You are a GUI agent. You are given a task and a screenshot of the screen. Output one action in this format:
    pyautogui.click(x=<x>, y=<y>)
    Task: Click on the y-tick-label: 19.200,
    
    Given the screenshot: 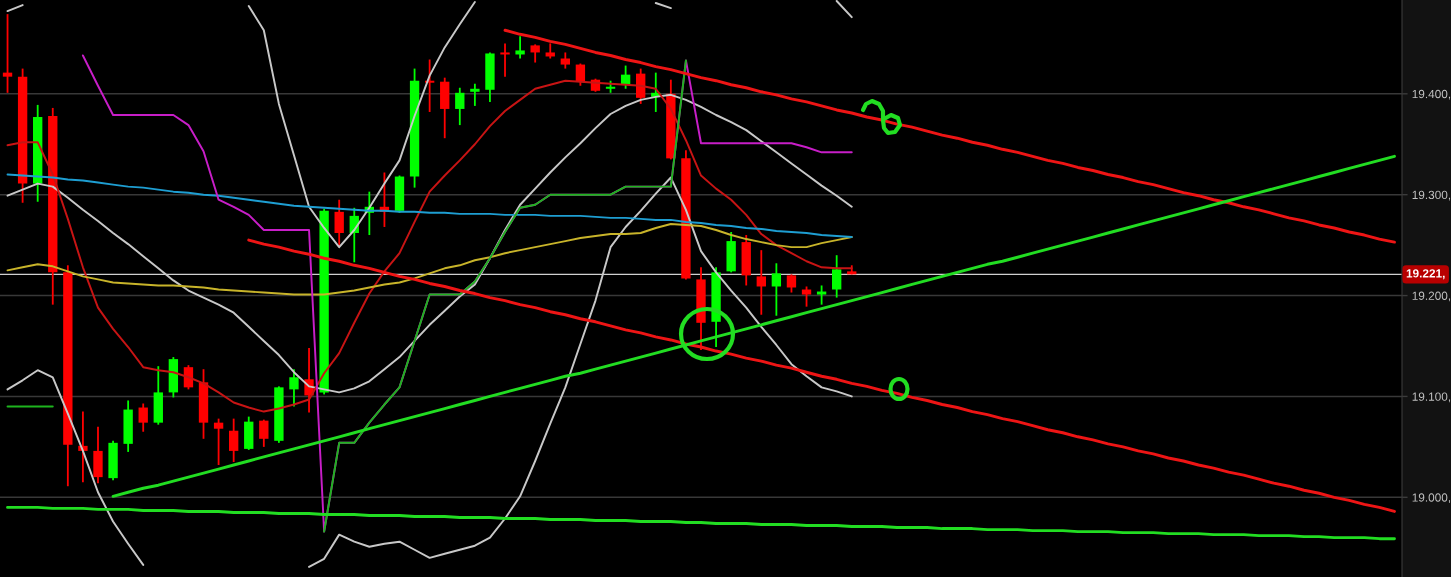 What is the action you would take?
    pyautogui.click(x=1431, y=296)
    